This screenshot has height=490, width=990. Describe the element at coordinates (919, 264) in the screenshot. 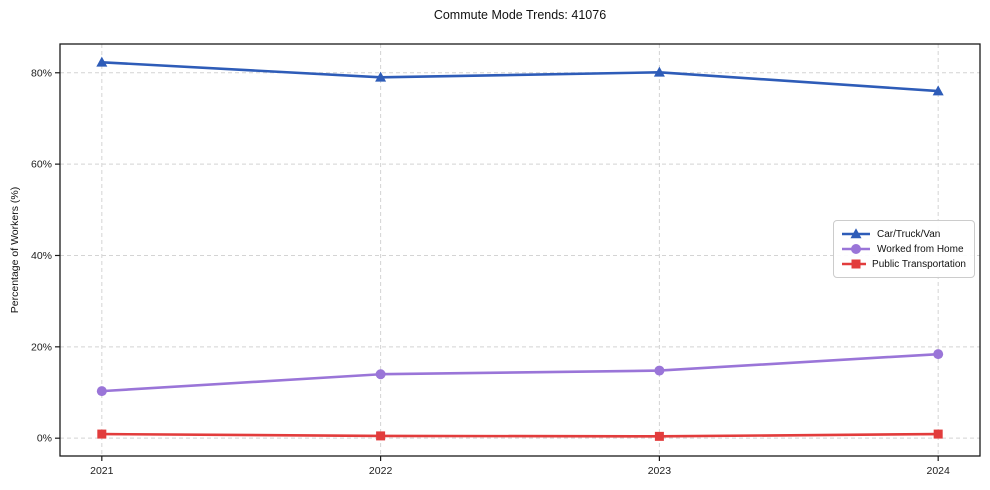

I see `legend-label: Public Transportation` at that location.